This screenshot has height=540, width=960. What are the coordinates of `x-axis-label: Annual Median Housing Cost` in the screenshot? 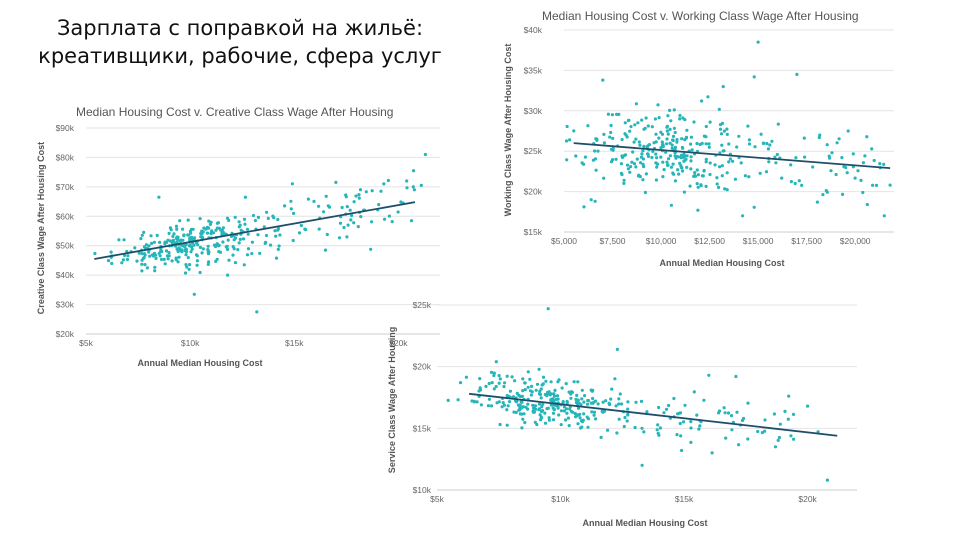 It's located at (722, 263).